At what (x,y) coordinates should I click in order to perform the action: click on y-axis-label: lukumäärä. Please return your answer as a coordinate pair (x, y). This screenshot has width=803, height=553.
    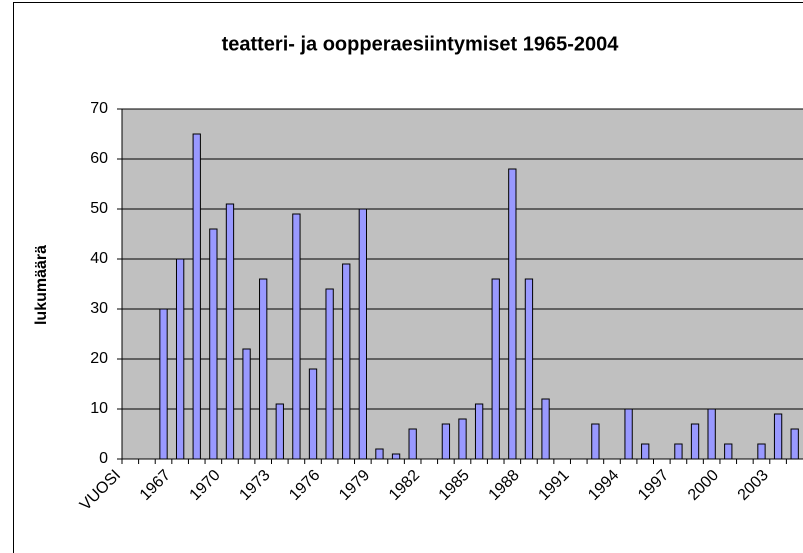
    Looking at the image, I should click on (41, 285).